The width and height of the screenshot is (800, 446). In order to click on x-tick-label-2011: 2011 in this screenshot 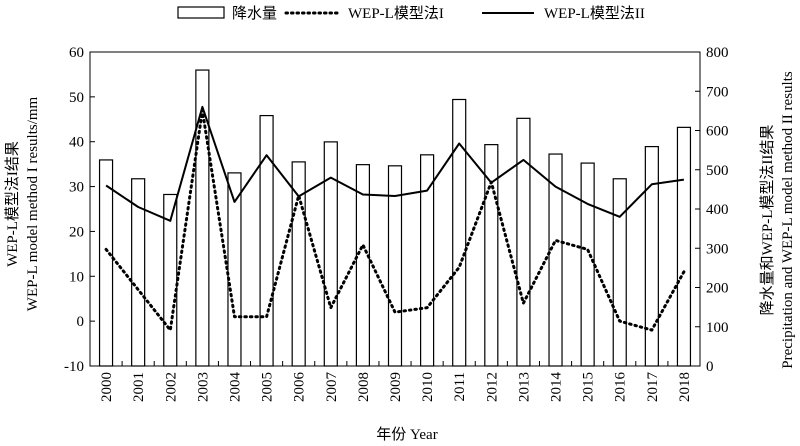, I will do `click(460, 386)`.